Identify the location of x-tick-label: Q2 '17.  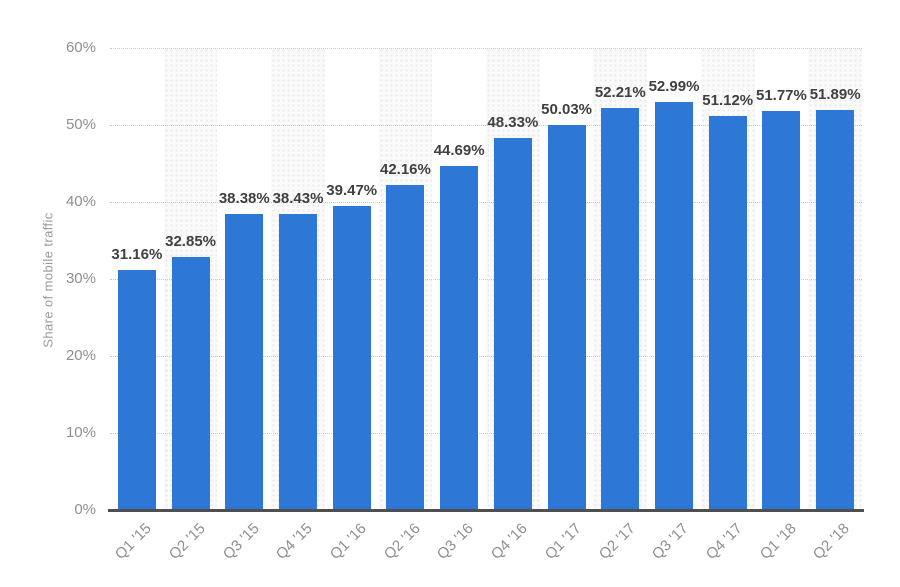
(617, 541).